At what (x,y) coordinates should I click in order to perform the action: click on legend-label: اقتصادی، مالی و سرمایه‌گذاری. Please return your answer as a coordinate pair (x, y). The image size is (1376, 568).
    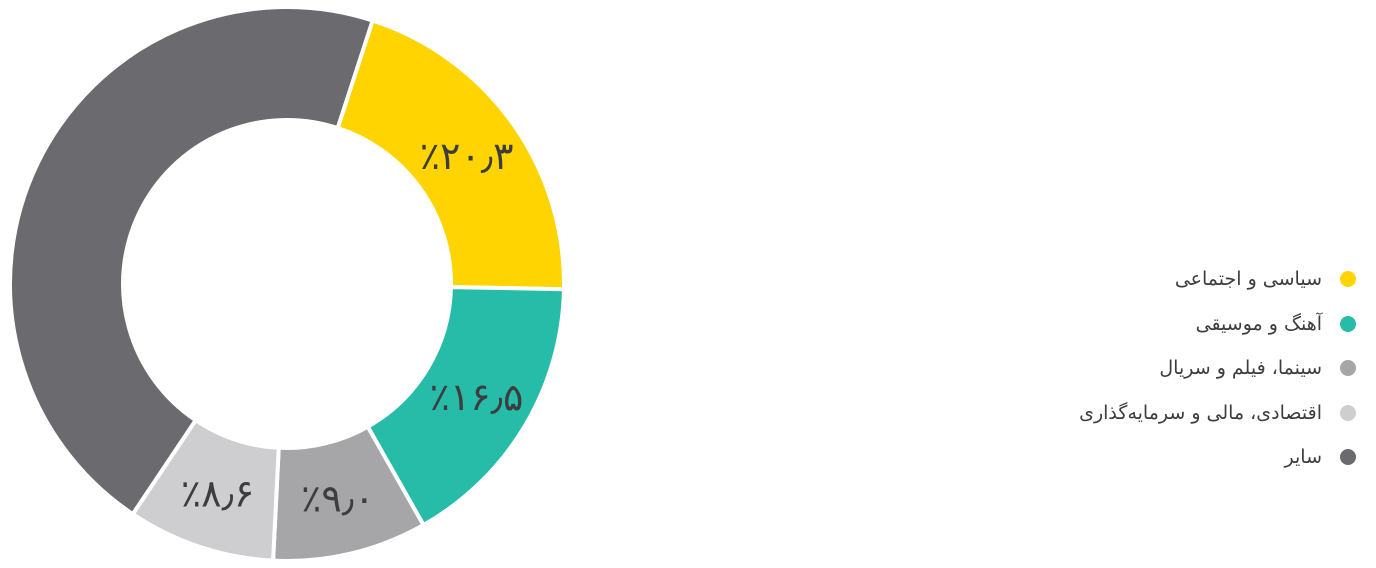
    Looking at the image, I should click on (1200, 412).